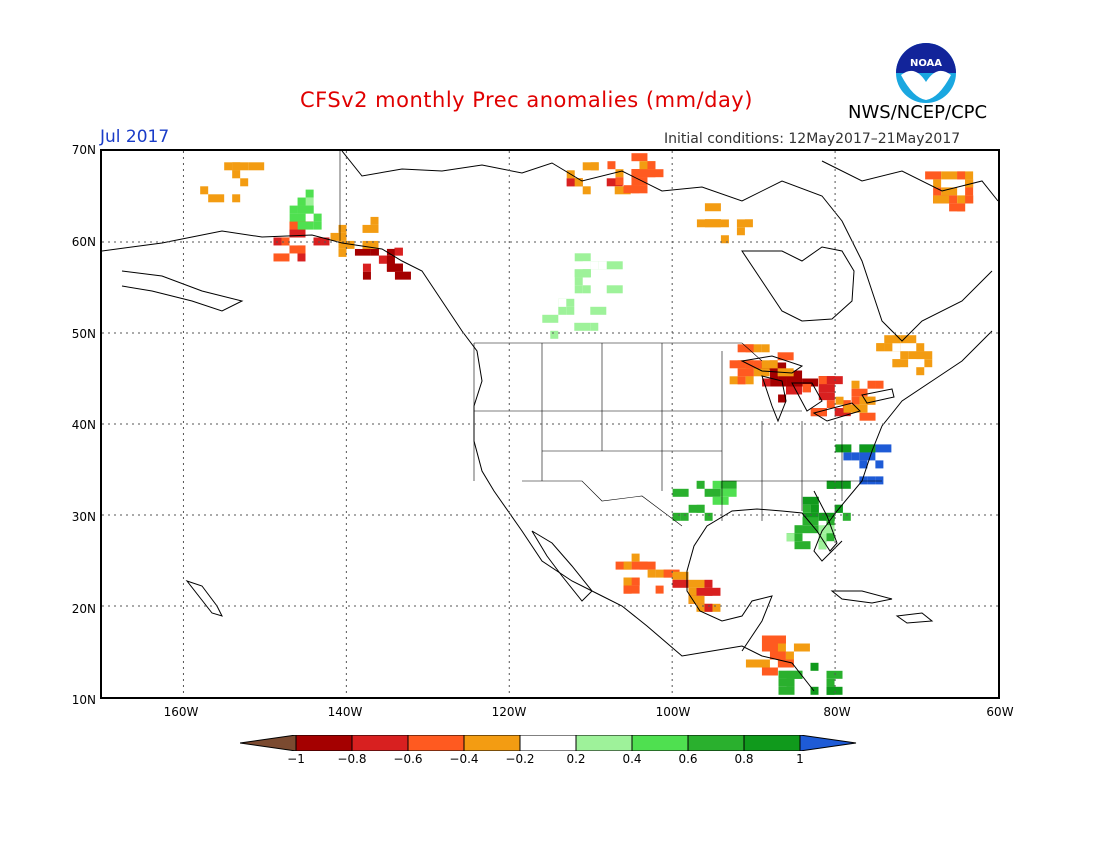 This screenshot has height=850, width=1100. Describe the element at coordinates (632, 759) in the screenshot. I see `legend-label: 0.4` at that location.